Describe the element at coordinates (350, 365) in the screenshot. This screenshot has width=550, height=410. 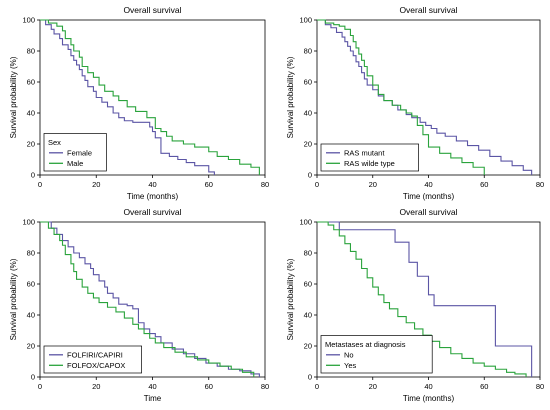
I see `legend-entry-2: Yes` at that location.